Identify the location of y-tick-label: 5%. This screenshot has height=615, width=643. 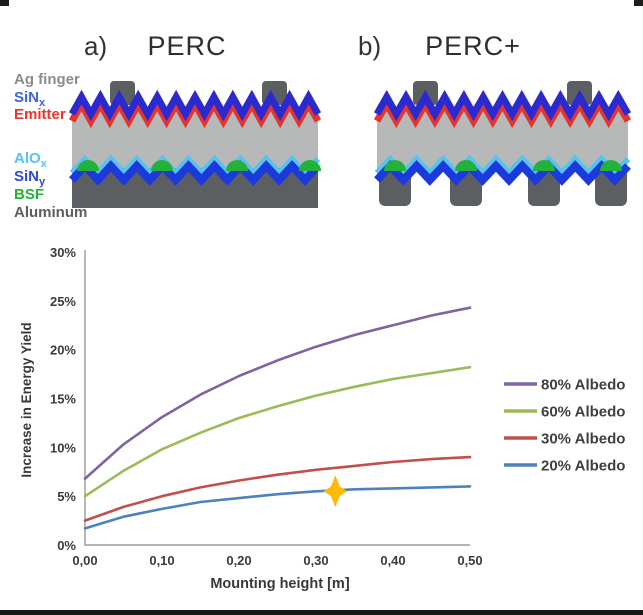
(66, 496).